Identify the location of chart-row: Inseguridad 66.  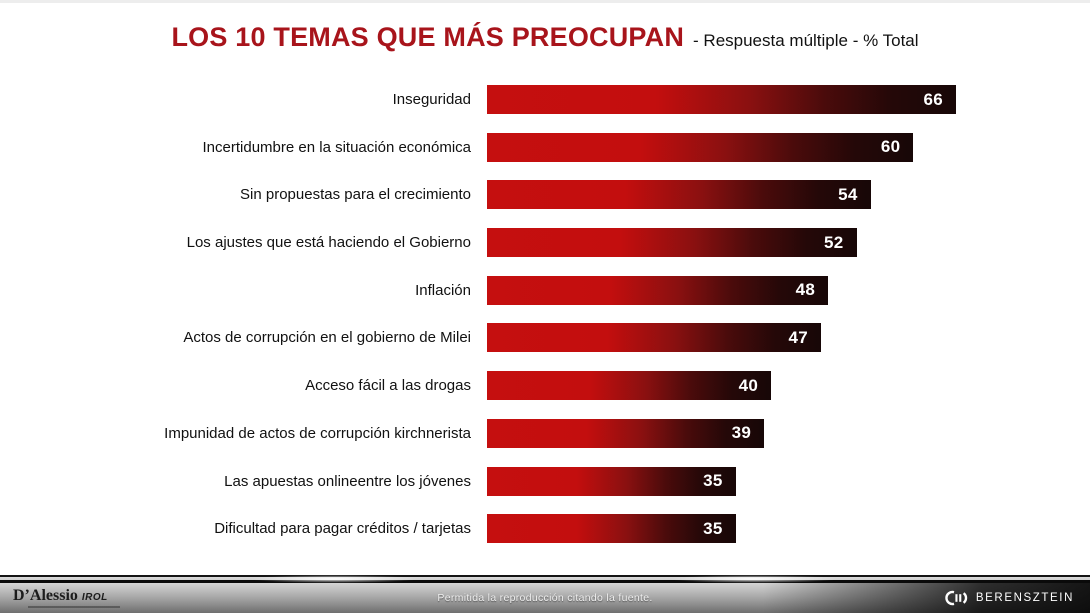
(545, 99).